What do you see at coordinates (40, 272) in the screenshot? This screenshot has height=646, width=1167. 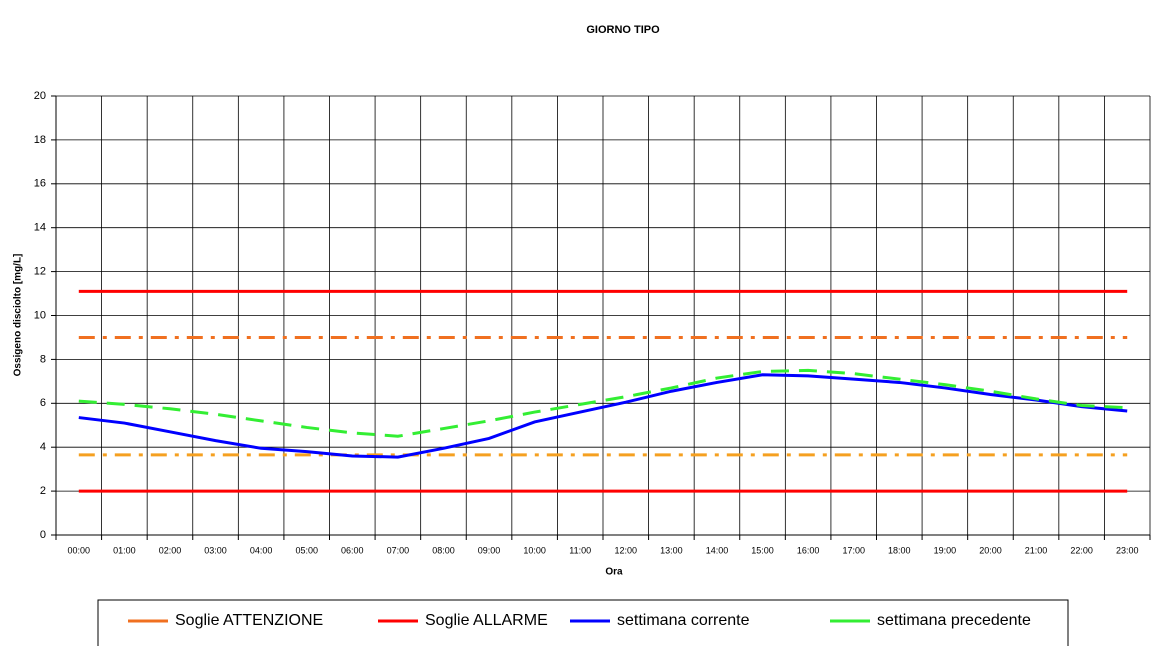 I see `y-tick-label: 12` at bounding box center [40, 272].